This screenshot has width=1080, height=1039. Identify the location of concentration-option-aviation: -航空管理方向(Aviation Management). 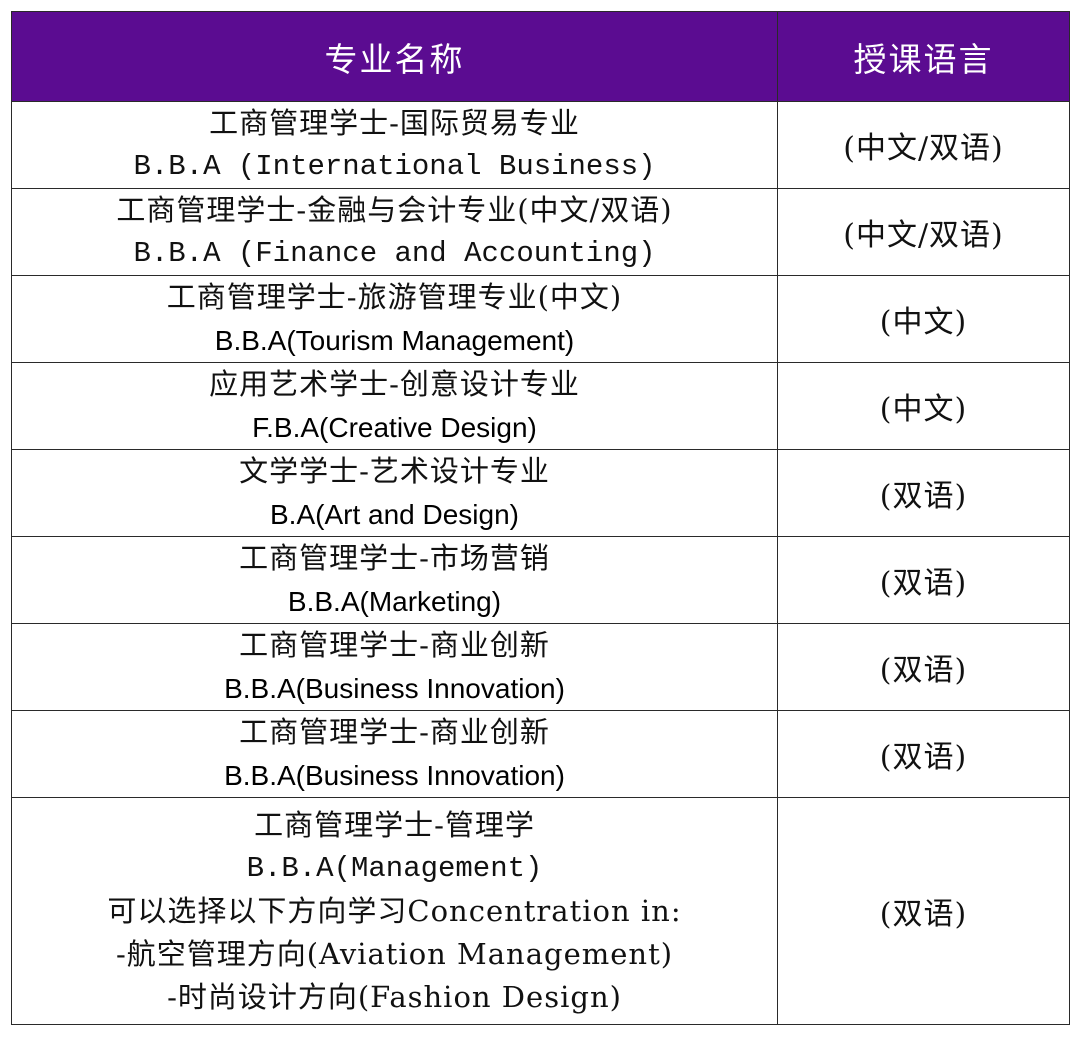
(394, 953).